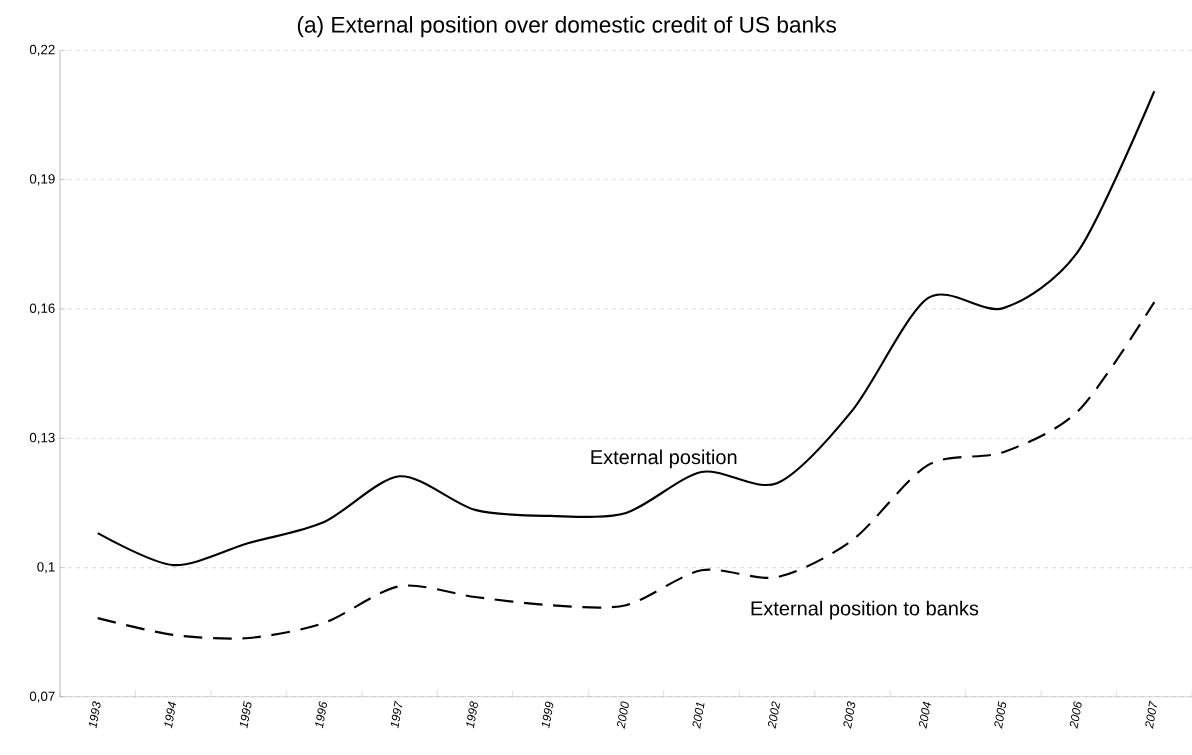 The height and width of the screenshot is (755, 1192). I want to click on chart-title: (a) External position over domestic credit of US banks, so click(566, 27).